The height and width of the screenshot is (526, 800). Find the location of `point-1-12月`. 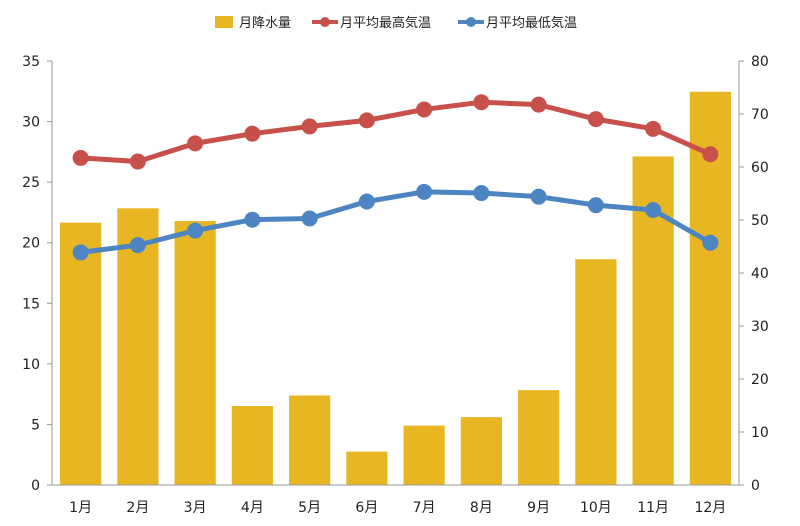

point-1-12月 is located at coordinates (710, 242).